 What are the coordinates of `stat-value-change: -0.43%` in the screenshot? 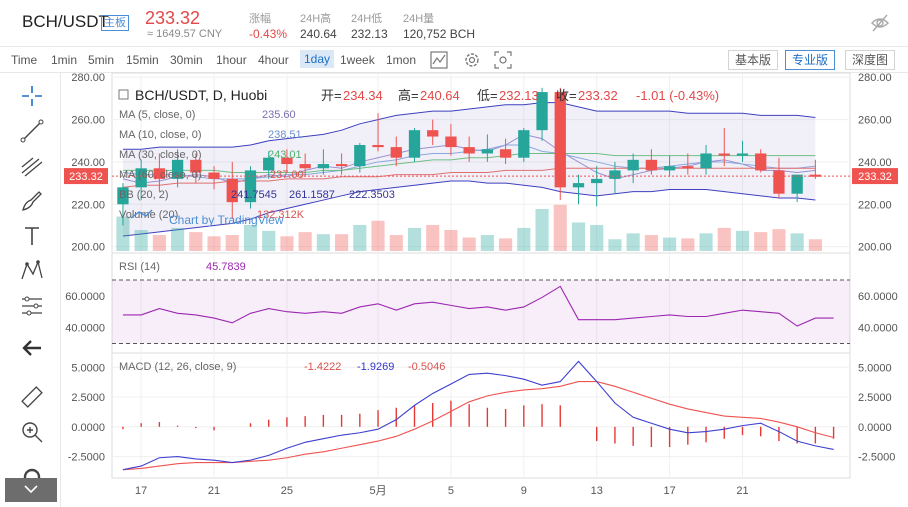 It's located at (268, 34).